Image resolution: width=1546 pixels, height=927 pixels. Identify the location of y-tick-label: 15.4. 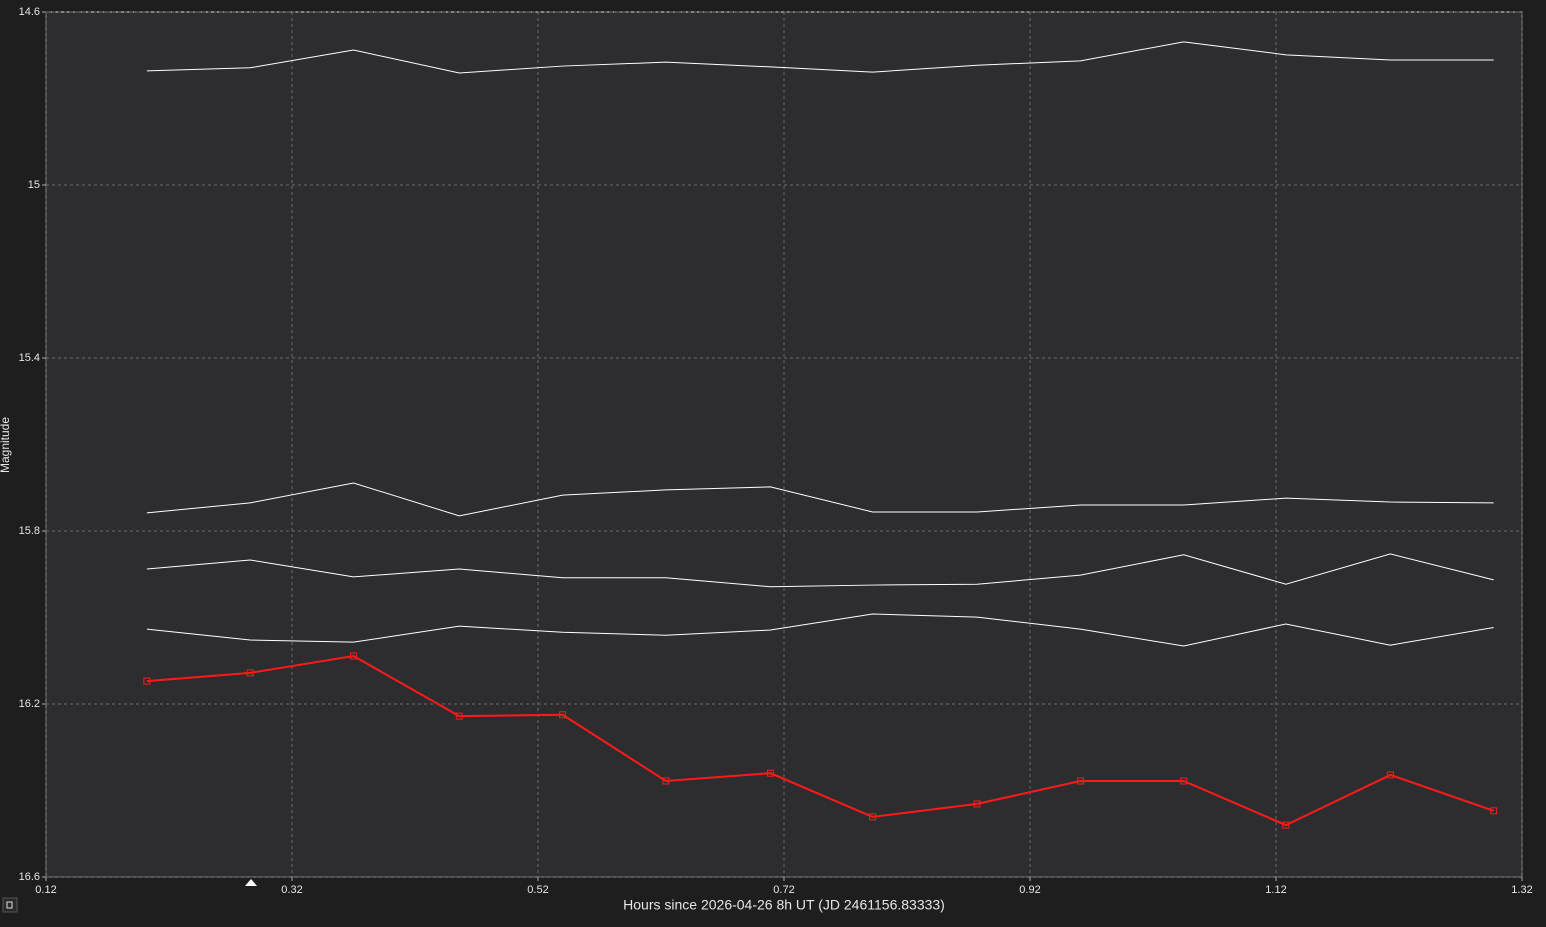
(29, 358).